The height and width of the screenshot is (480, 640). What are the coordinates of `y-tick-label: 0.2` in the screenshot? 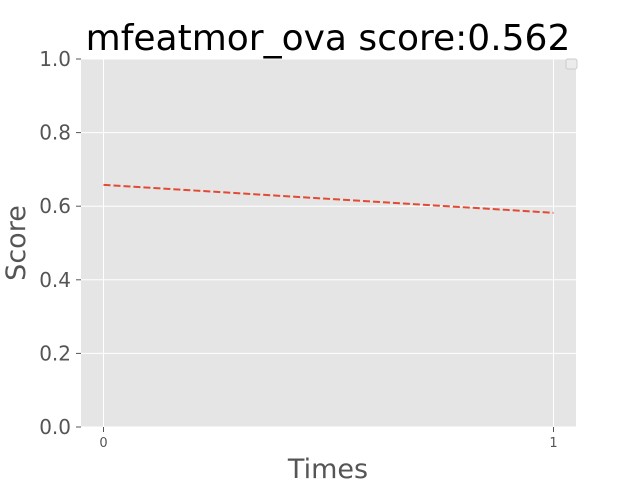 It's located at (55, 353).